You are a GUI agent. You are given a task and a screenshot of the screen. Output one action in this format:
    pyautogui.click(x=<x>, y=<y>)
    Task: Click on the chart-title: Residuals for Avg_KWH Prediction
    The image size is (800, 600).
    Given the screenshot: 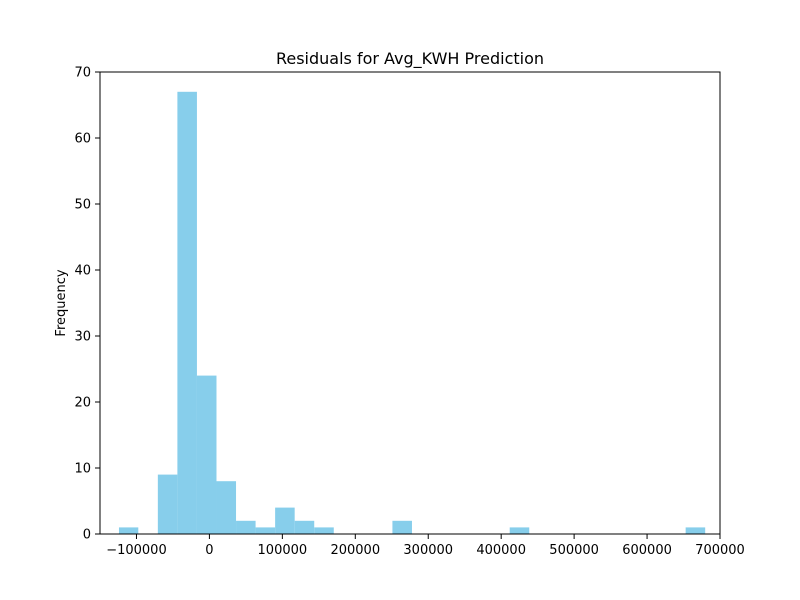 What is the action you would take?
    pyautogui.click(x=410, y=59)
    